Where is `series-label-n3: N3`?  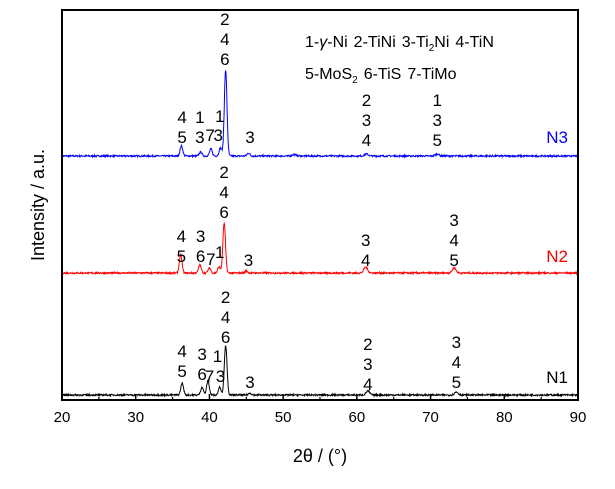 series-label-n3: N3 is located at coordinates (557, 137).